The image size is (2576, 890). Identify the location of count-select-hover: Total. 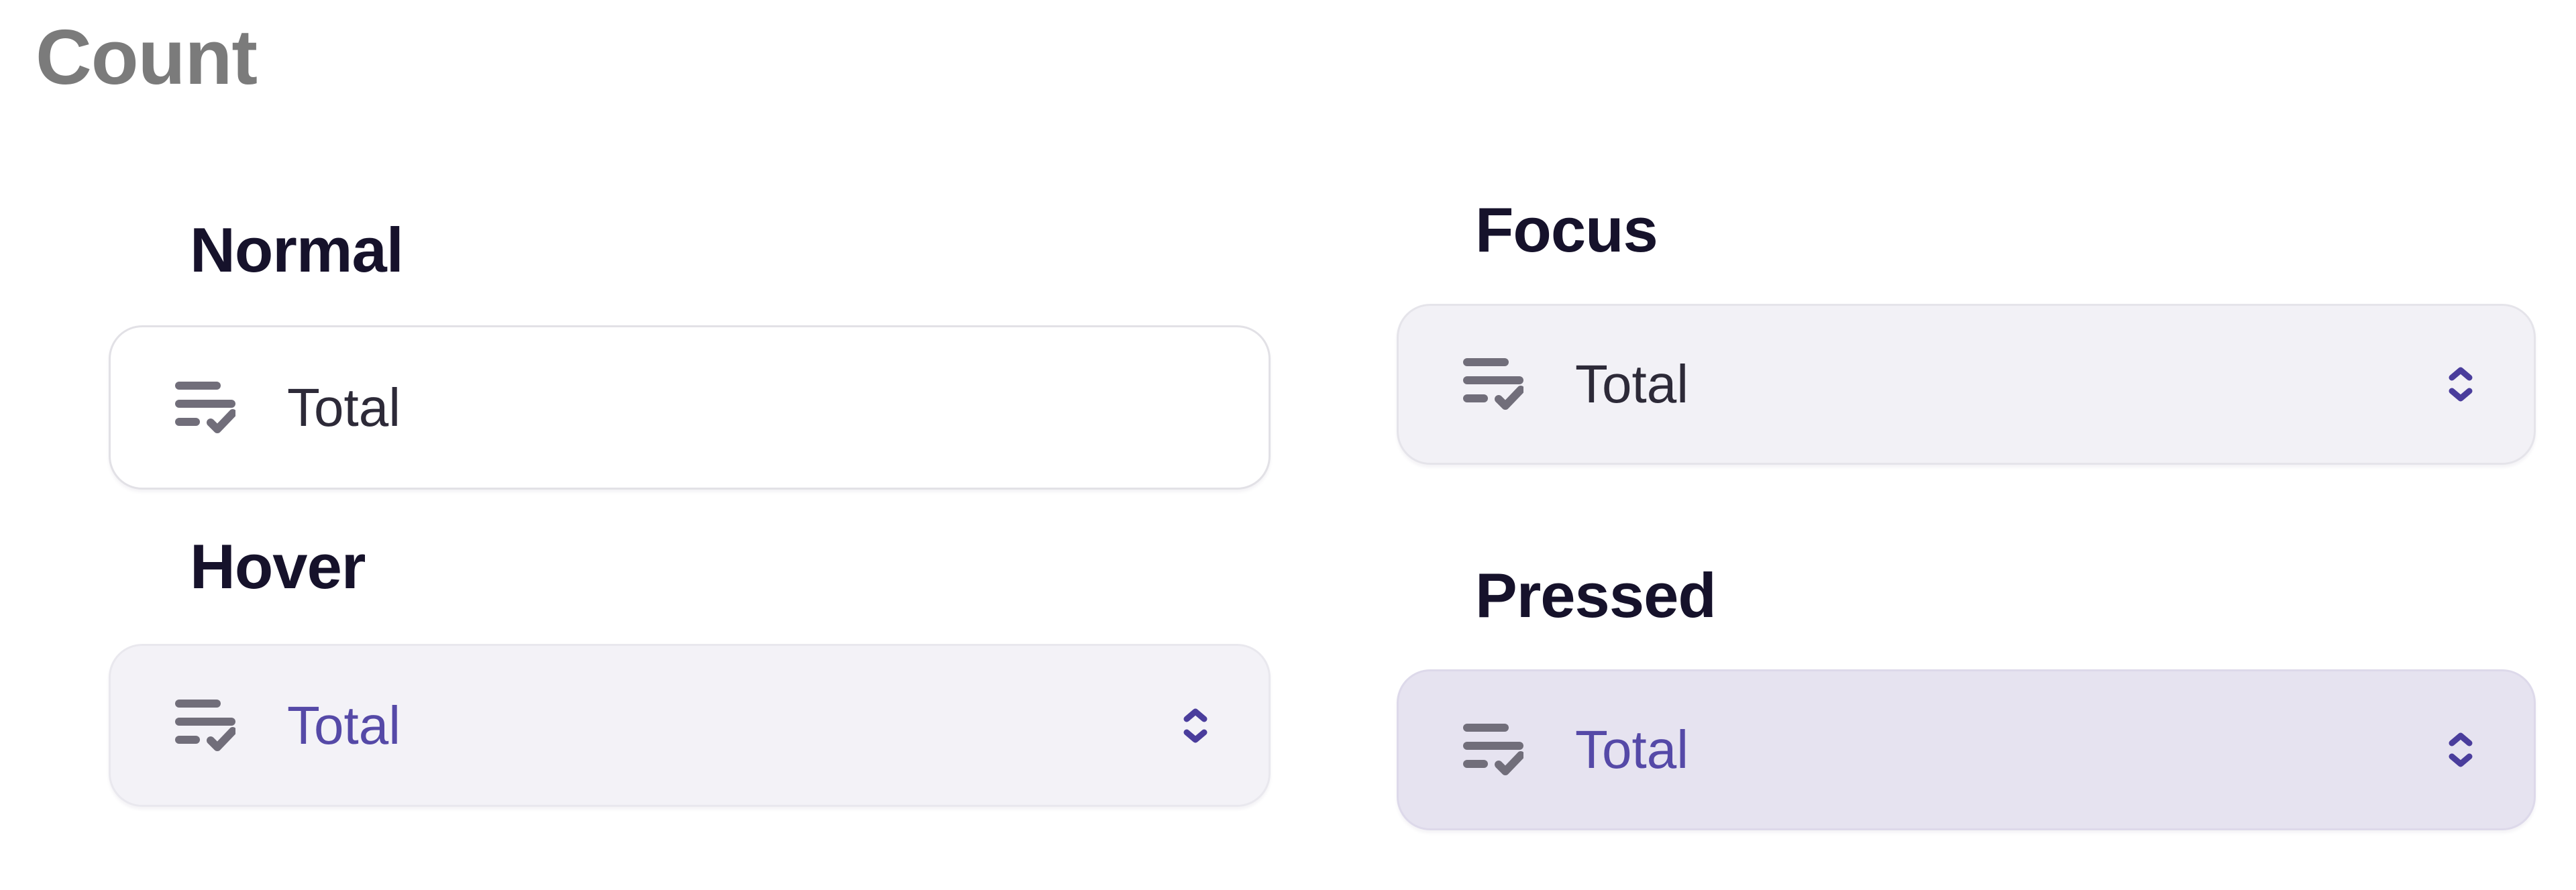
(690, 725).